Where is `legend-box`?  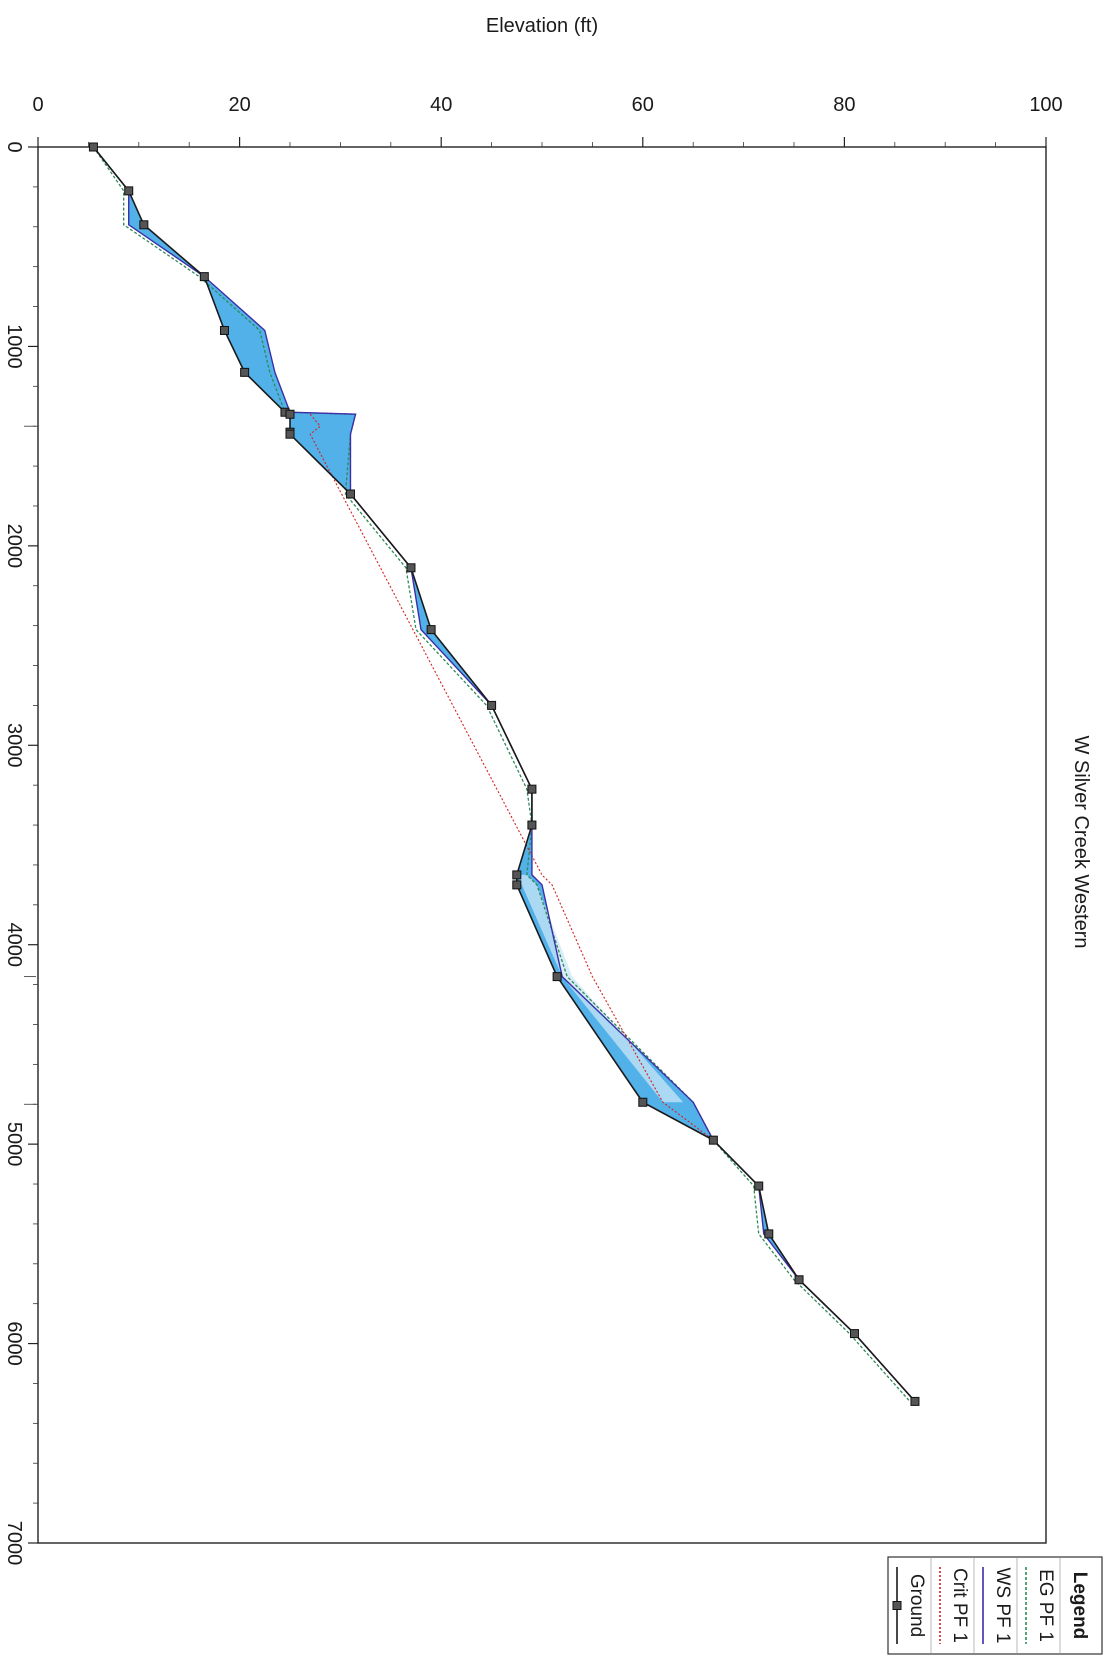 legend-box is located at coordinates (995, 1605).